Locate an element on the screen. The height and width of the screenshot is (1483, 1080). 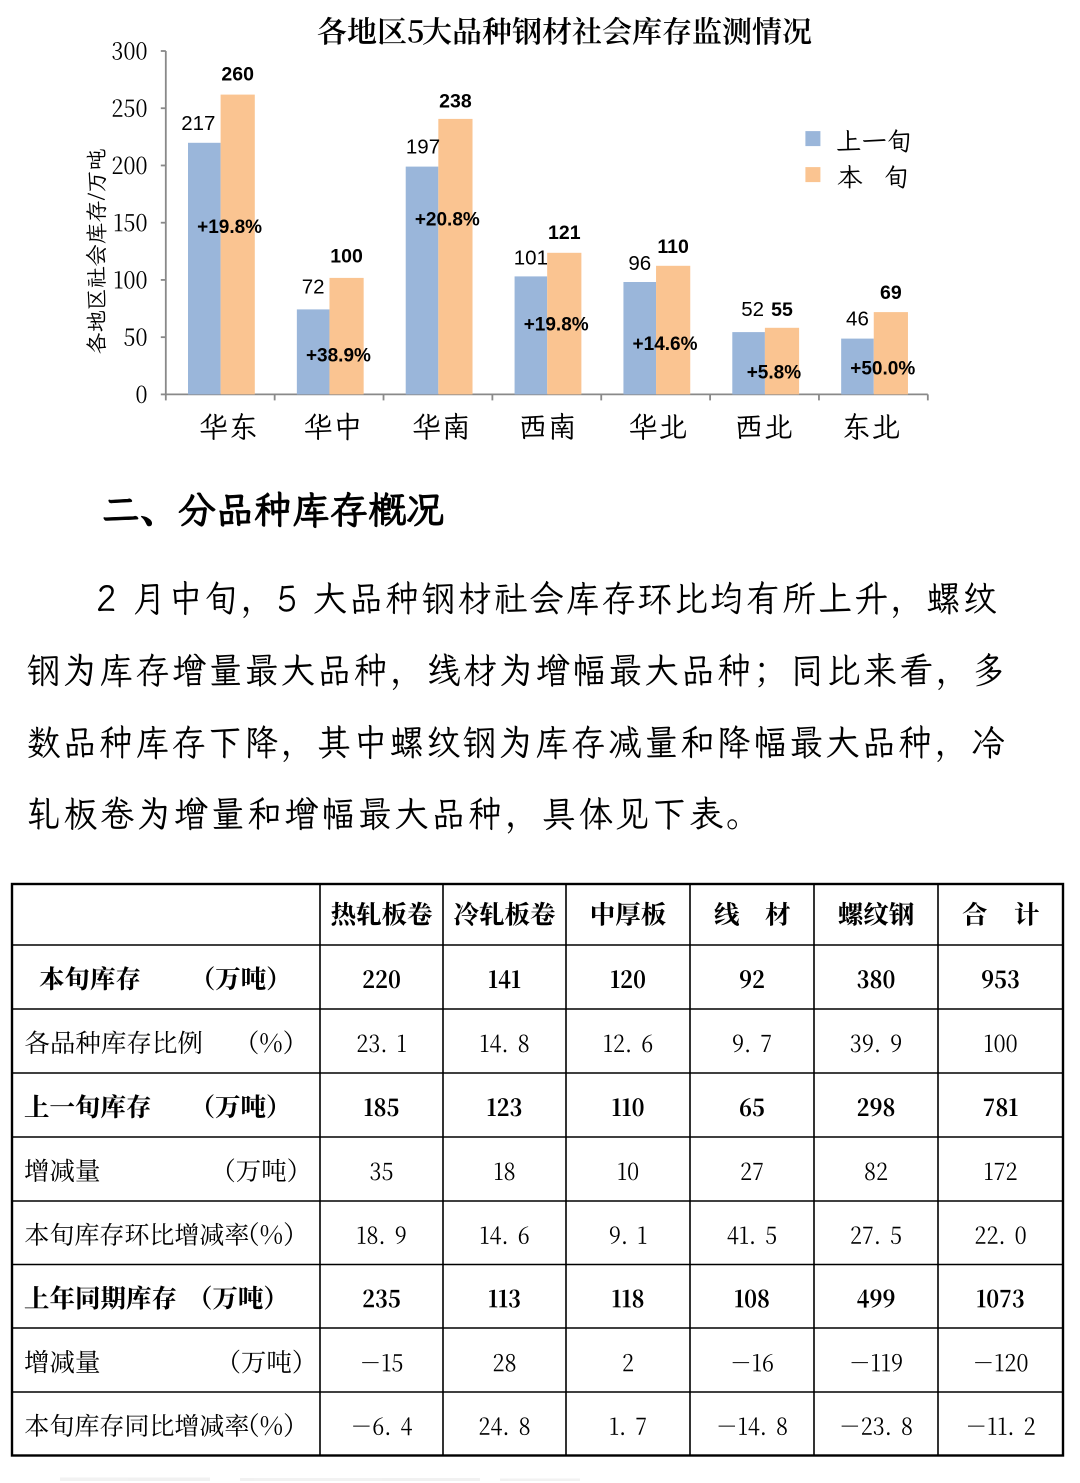
svg-text: 238 is located at coordinates (455, 101).